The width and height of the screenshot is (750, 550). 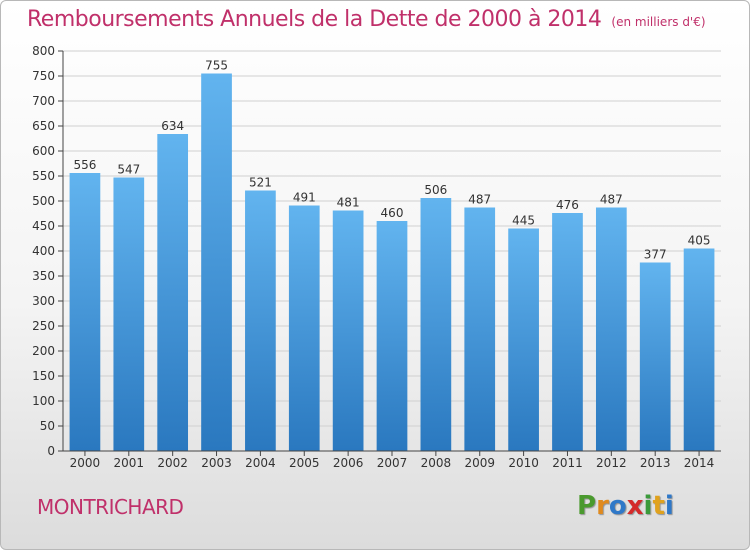 What do you see at coordinates (43, 376) in the screenshot?
I see `y-tick-label: 150` at bounding box center [43, 376].